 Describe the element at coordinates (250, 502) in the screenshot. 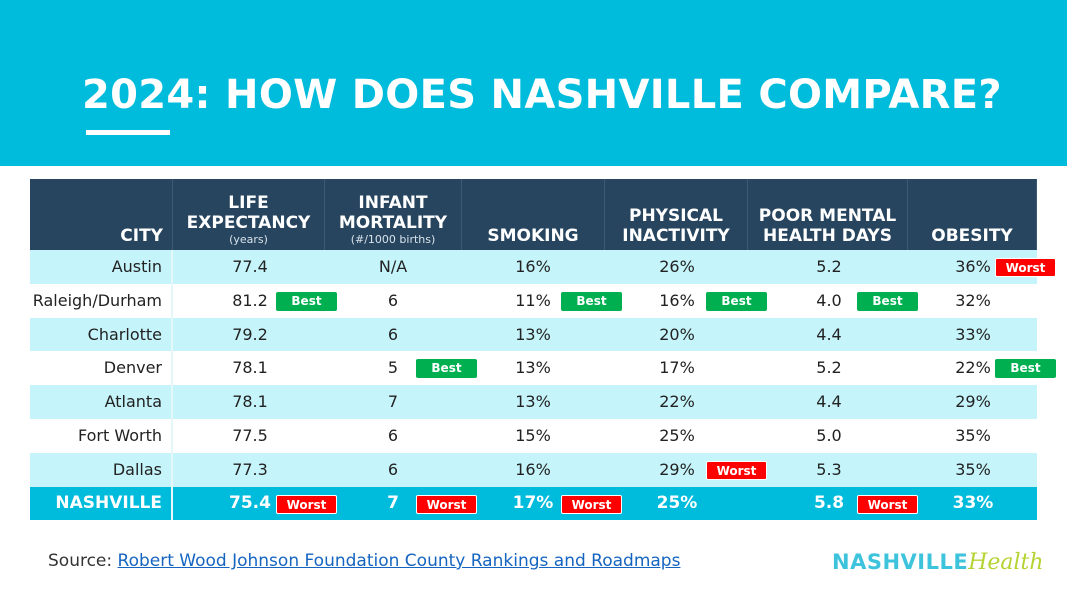

I see `cell-value: 75.4` at that location.